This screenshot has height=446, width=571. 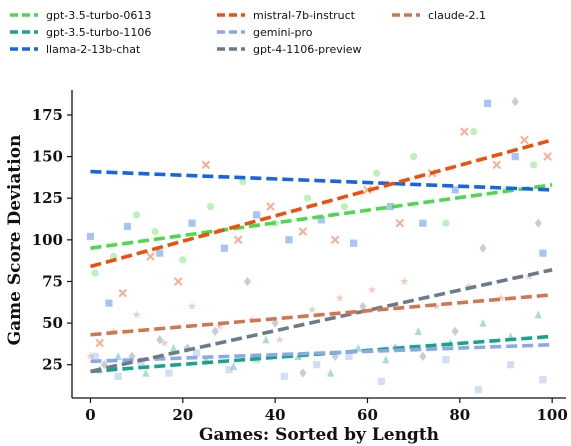 I want to click on y-tick-label: 50, so click(x=52, y=323).